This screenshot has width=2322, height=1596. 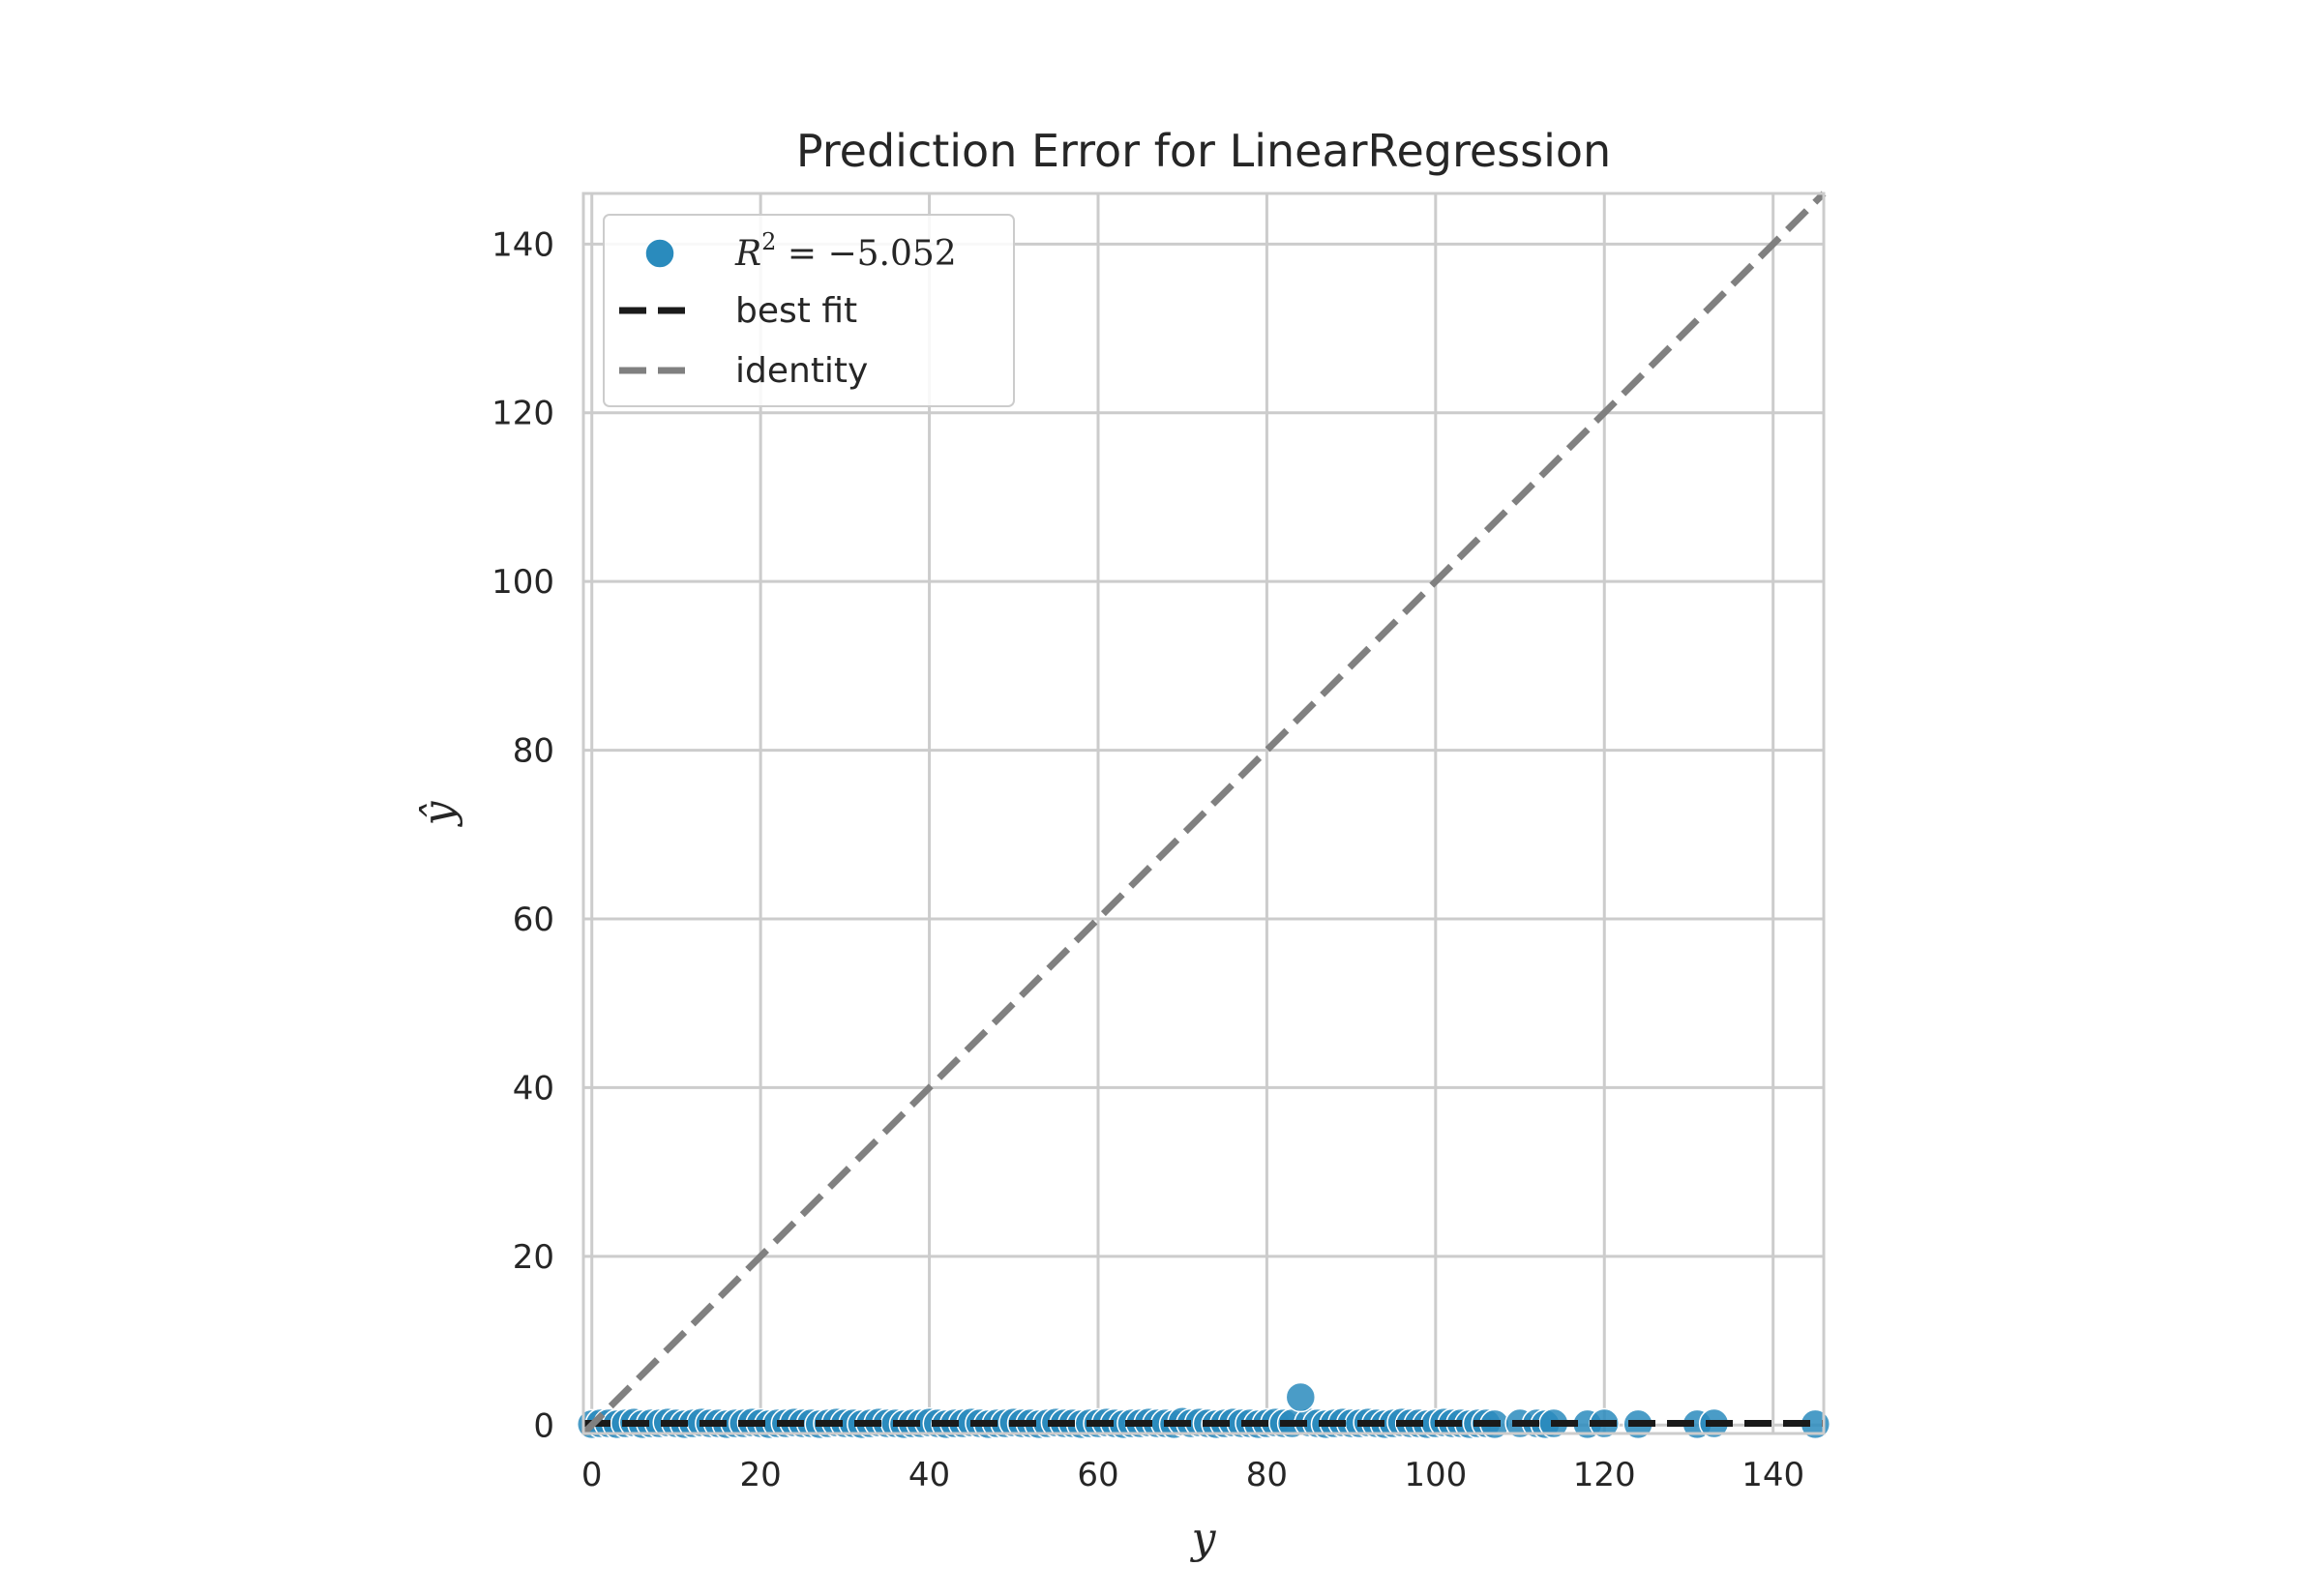 I want to click on legend-r2-value: = −5.052, so click(x=866, y=254).